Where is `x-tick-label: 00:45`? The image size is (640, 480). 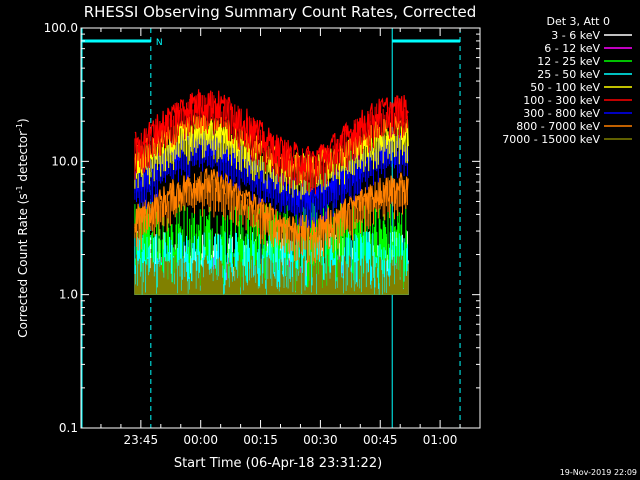
x-tick-label: 00:45 is located at coordinates (380, 440).